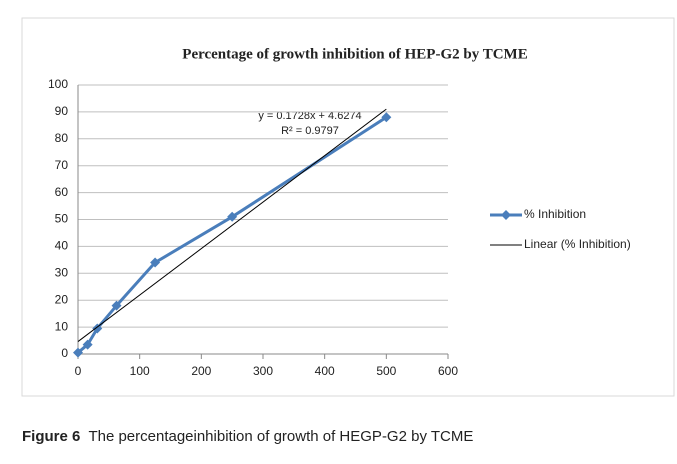  Describe the element at coordinates (62, 192) in the screenshot. I see `y-tick-label: 60` at that location.